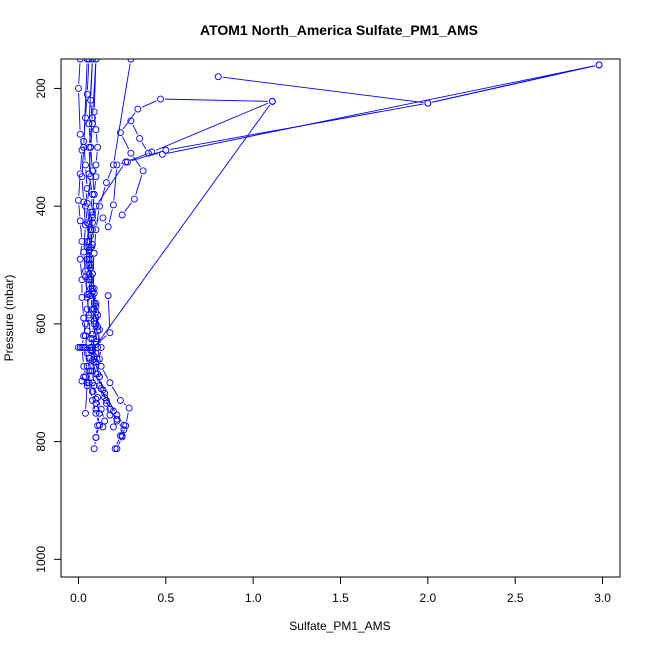 This screenshot has height=650, width=650. Describe the element at coordinates (41, 559) in the screenshot. I see `y-tick-label: 1000` at that location.